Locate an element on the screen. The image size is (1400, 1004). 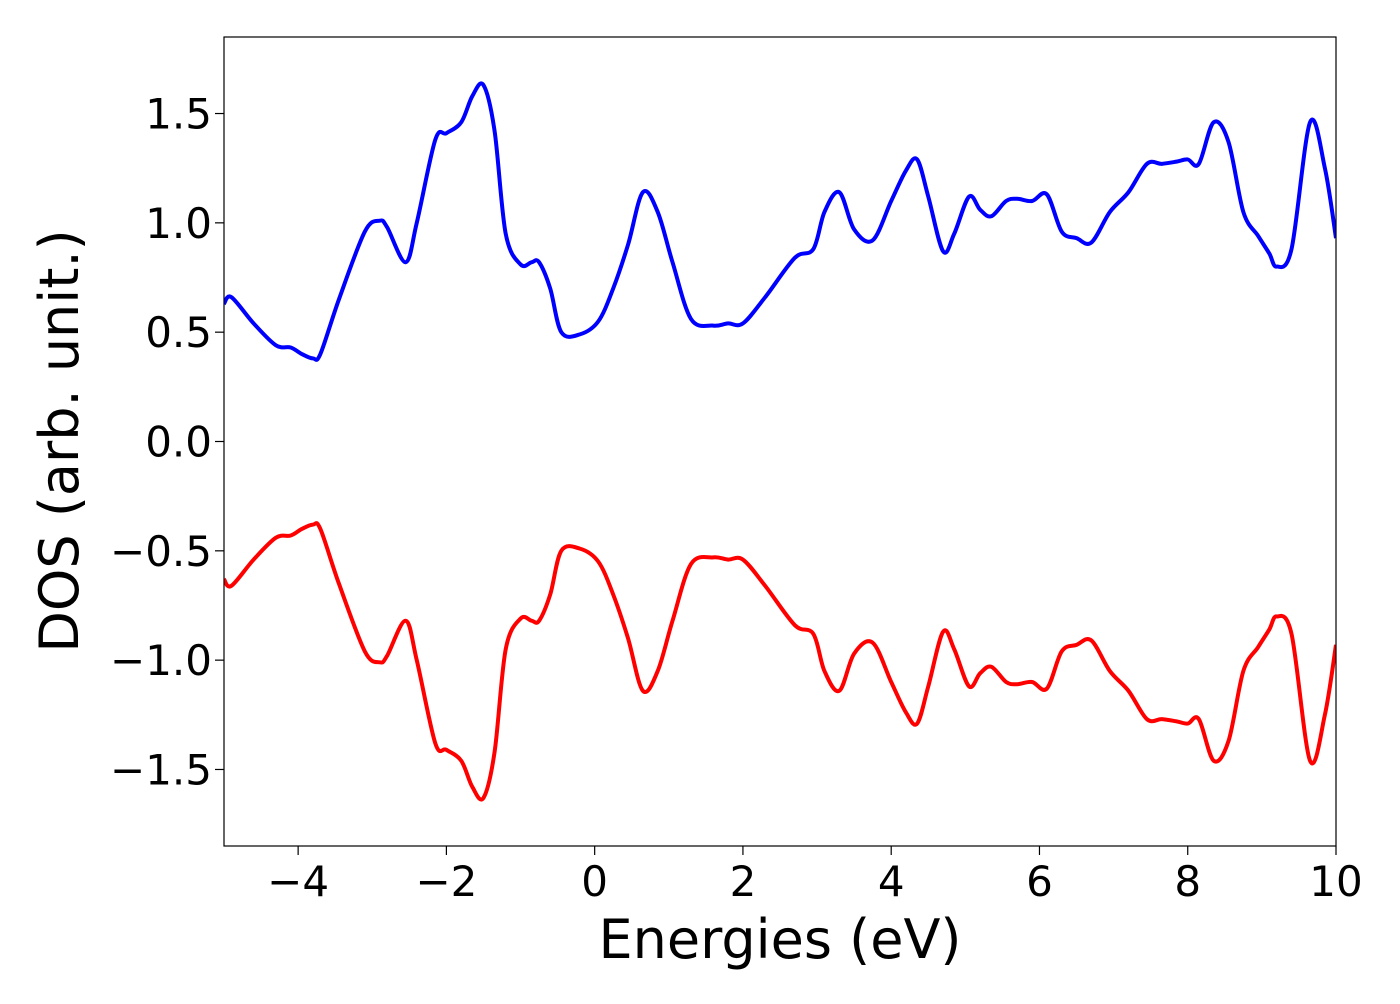
x-tick-label: 4 is located at coordinates (891, 881).